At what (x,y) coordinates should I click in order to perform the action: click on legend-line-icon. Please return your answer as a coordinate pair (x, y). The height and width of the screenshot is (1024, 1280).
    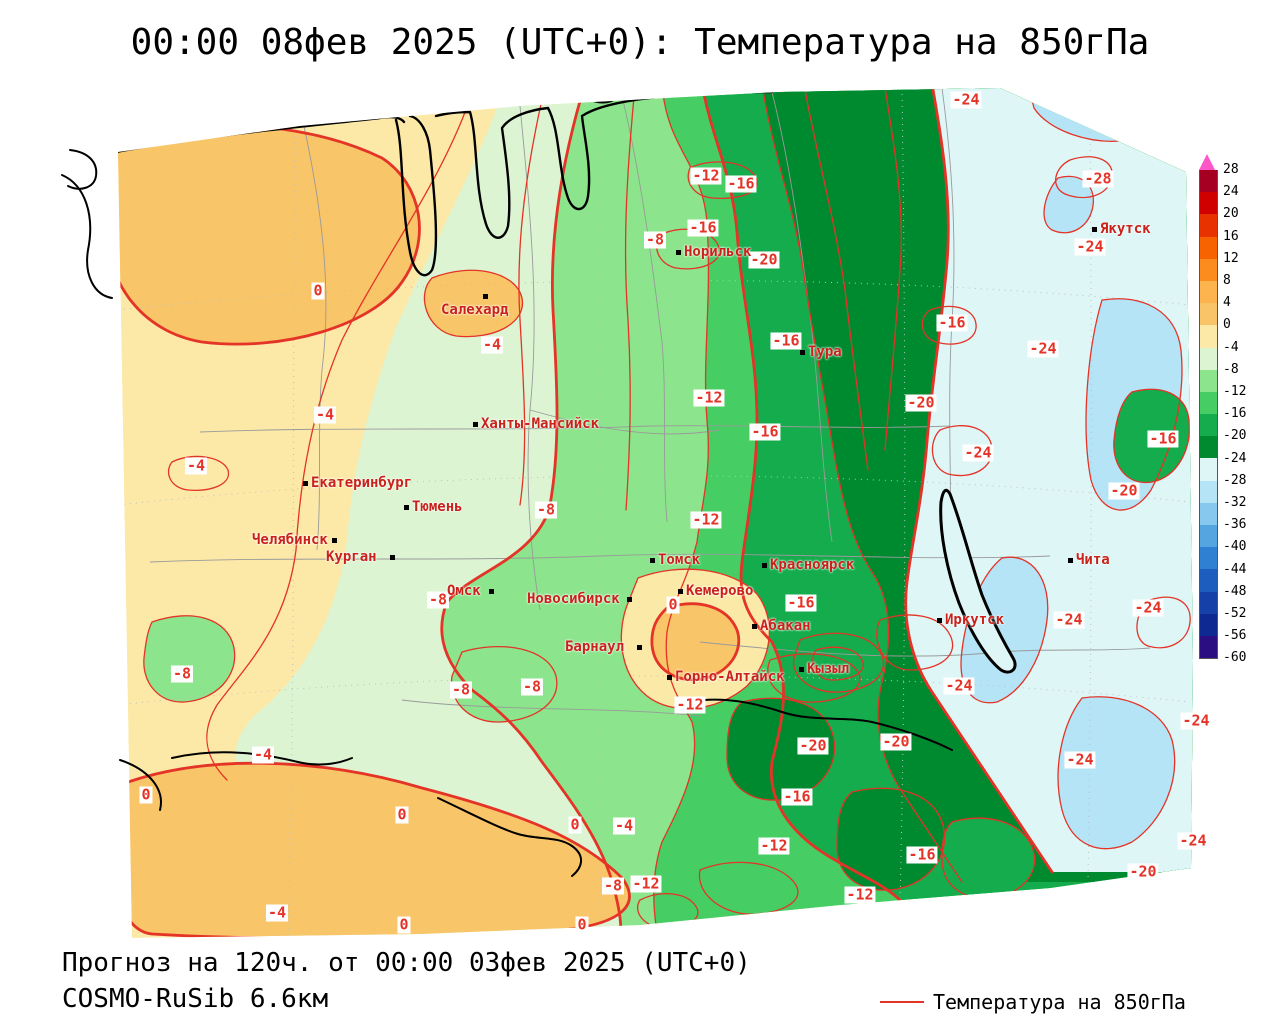
    Looking at the image, I should click on (902, 1002).